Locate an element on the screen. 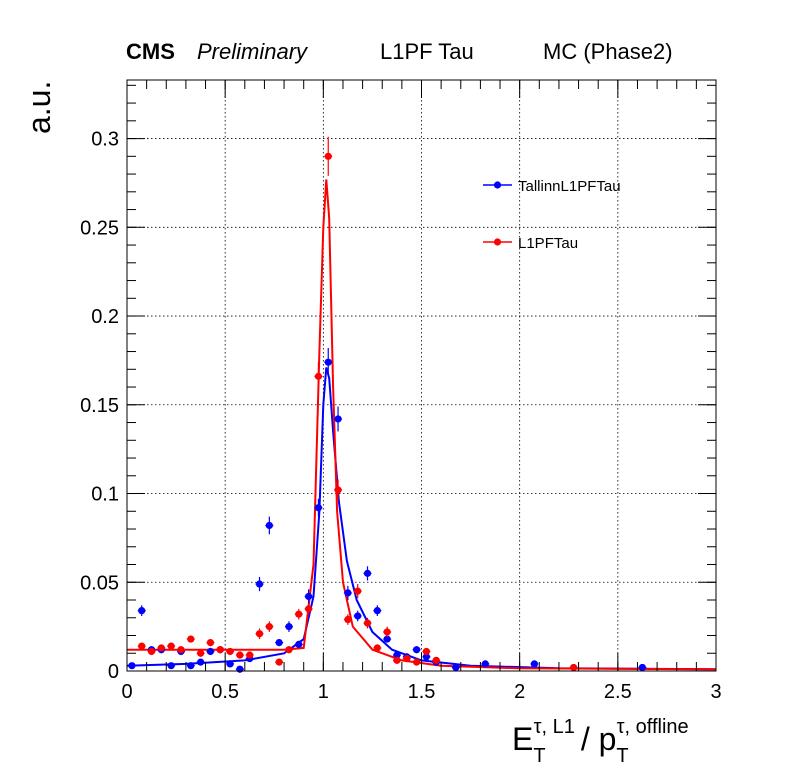 This screenshot has height=772, width=796. plot-header: CMS Preliminary L1PF Tau MC (Phase2) is located at coordinates (399, 51).